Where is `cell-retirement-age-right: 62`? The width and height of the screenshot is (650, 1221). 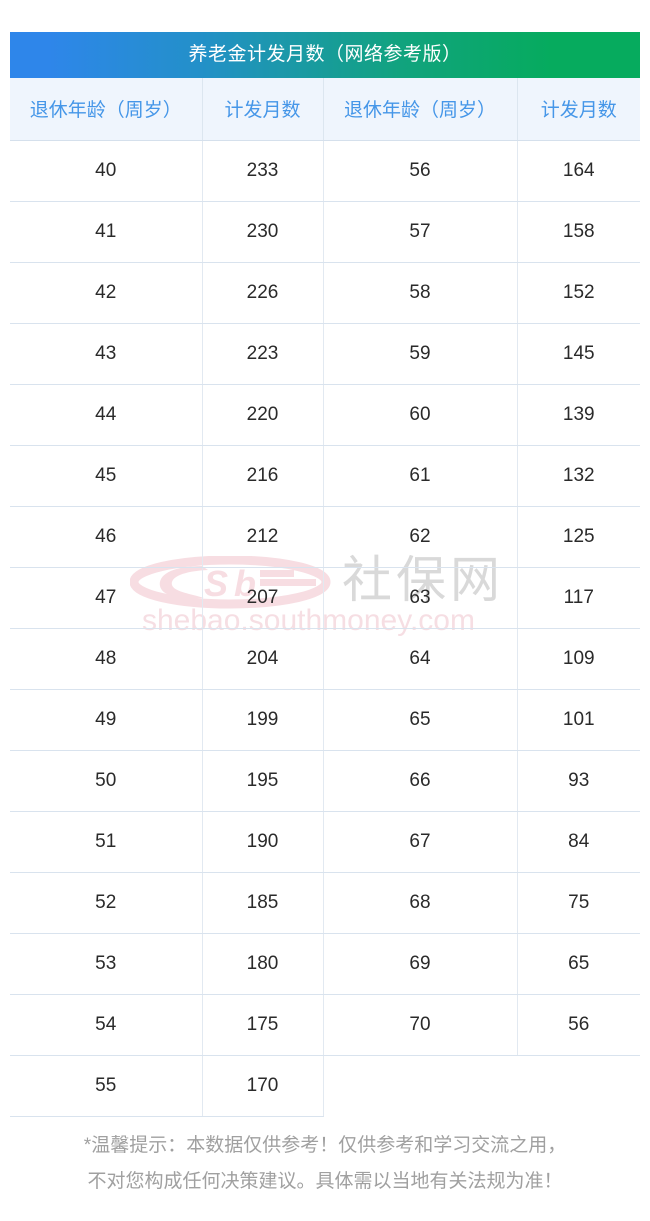
cell-retirement-age-right: 62 is located at coordinates (420, 537).